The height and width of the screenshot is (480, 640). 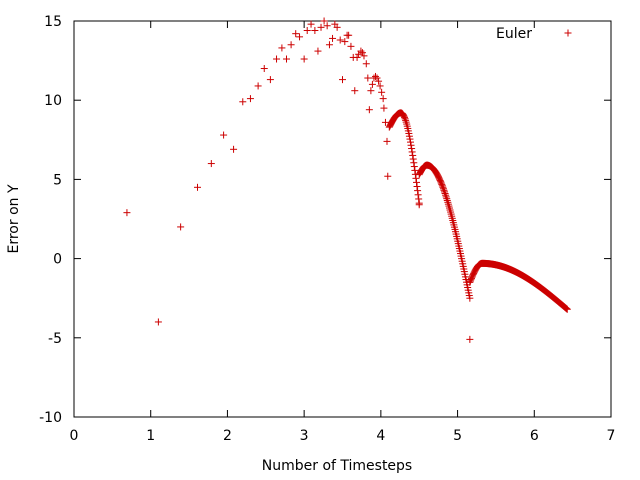 What do you see at coordinates (380, 436) in the screenshot?
I see `x-tick-label: 4` at bounding box center [380, 436].